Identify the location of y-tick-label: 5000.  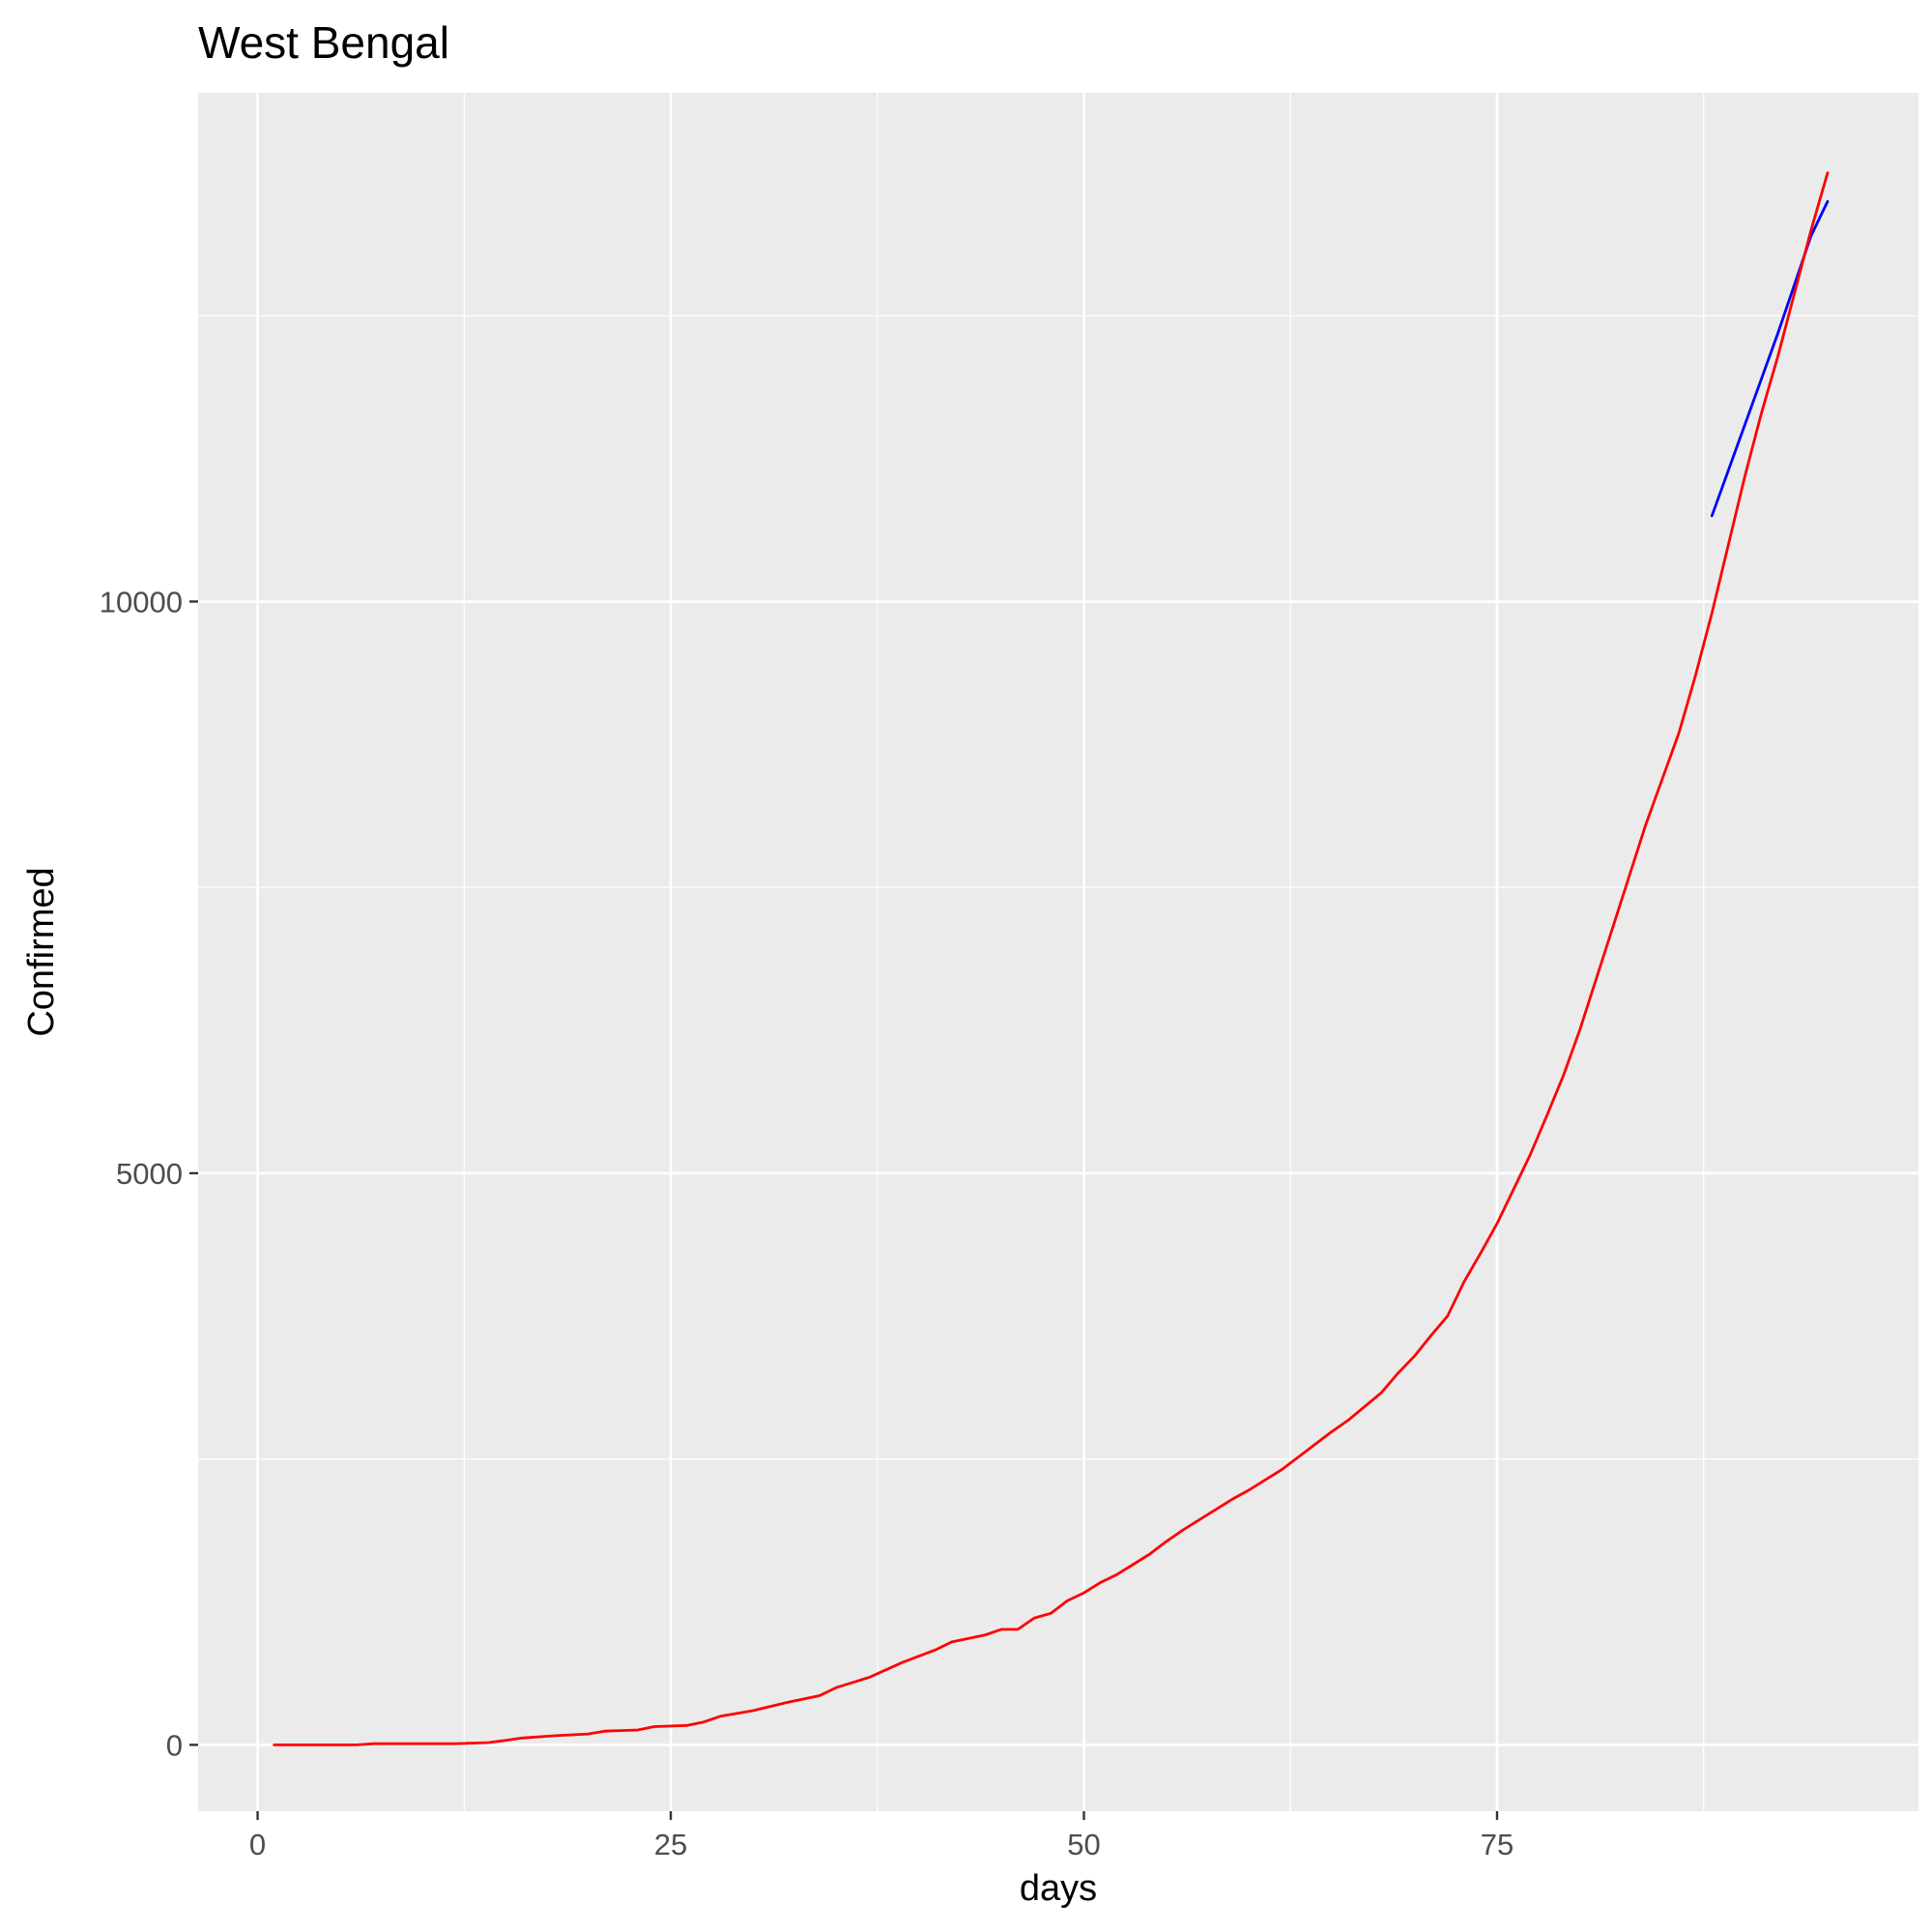
(149, 1174).